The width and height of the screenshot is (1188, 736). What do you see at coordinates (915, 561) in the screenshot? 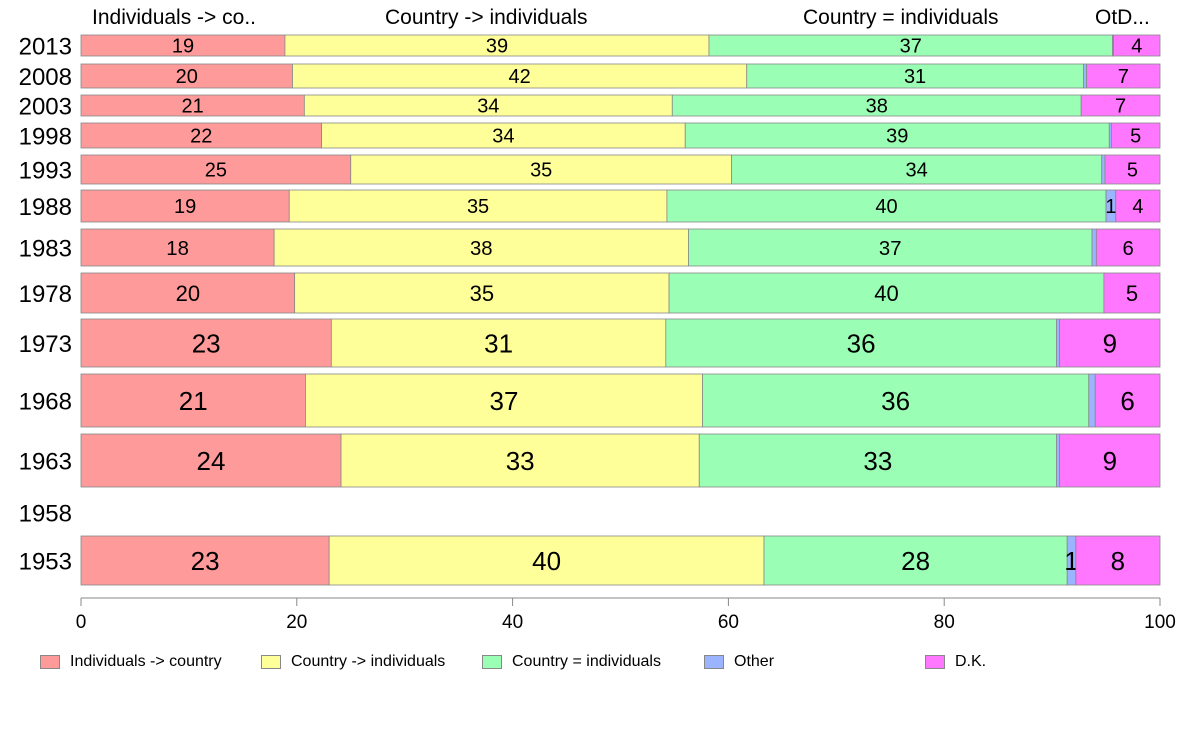
I see `data-label: 28` at bounding box center [915, 561].